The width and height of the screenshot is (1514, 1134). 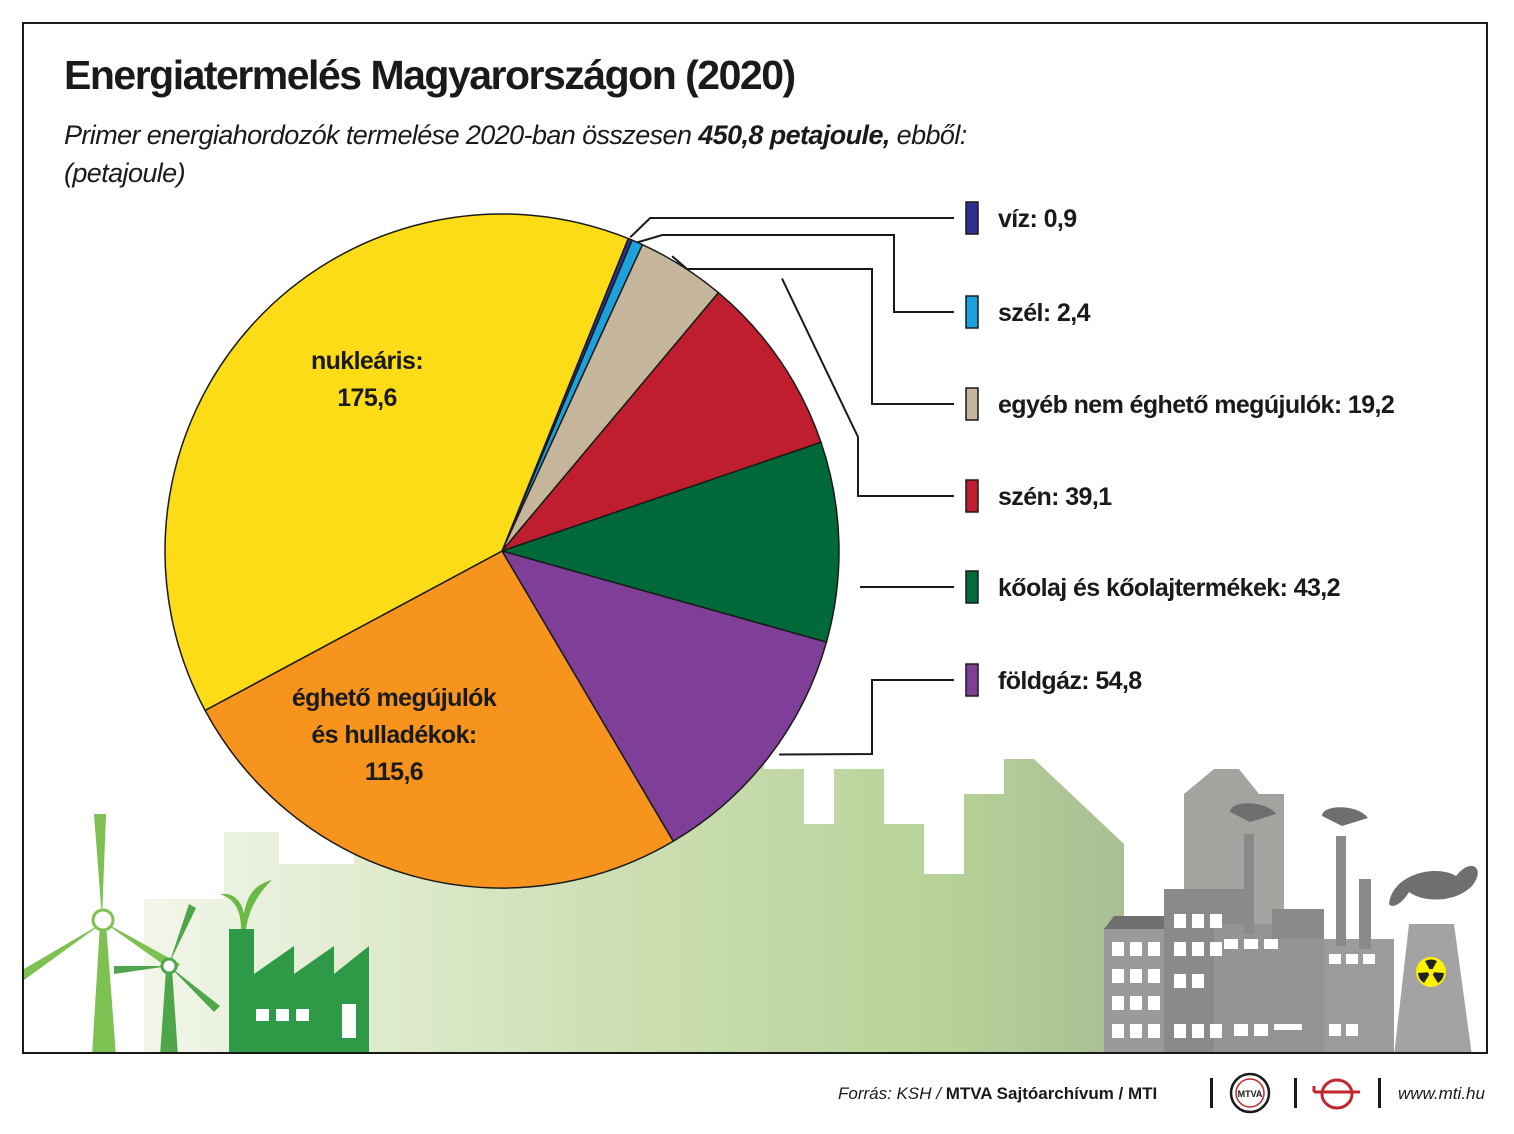 What do you see at coordinates (1055, 497) in the screenshot?
I see `legend-label-3: szén: 39,1` at bounding box center [1055, 497].